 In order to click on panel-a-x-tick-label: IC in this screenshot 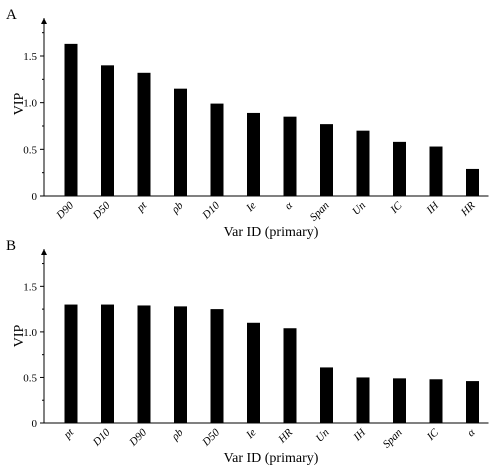, I will do `click(396, 207)`.